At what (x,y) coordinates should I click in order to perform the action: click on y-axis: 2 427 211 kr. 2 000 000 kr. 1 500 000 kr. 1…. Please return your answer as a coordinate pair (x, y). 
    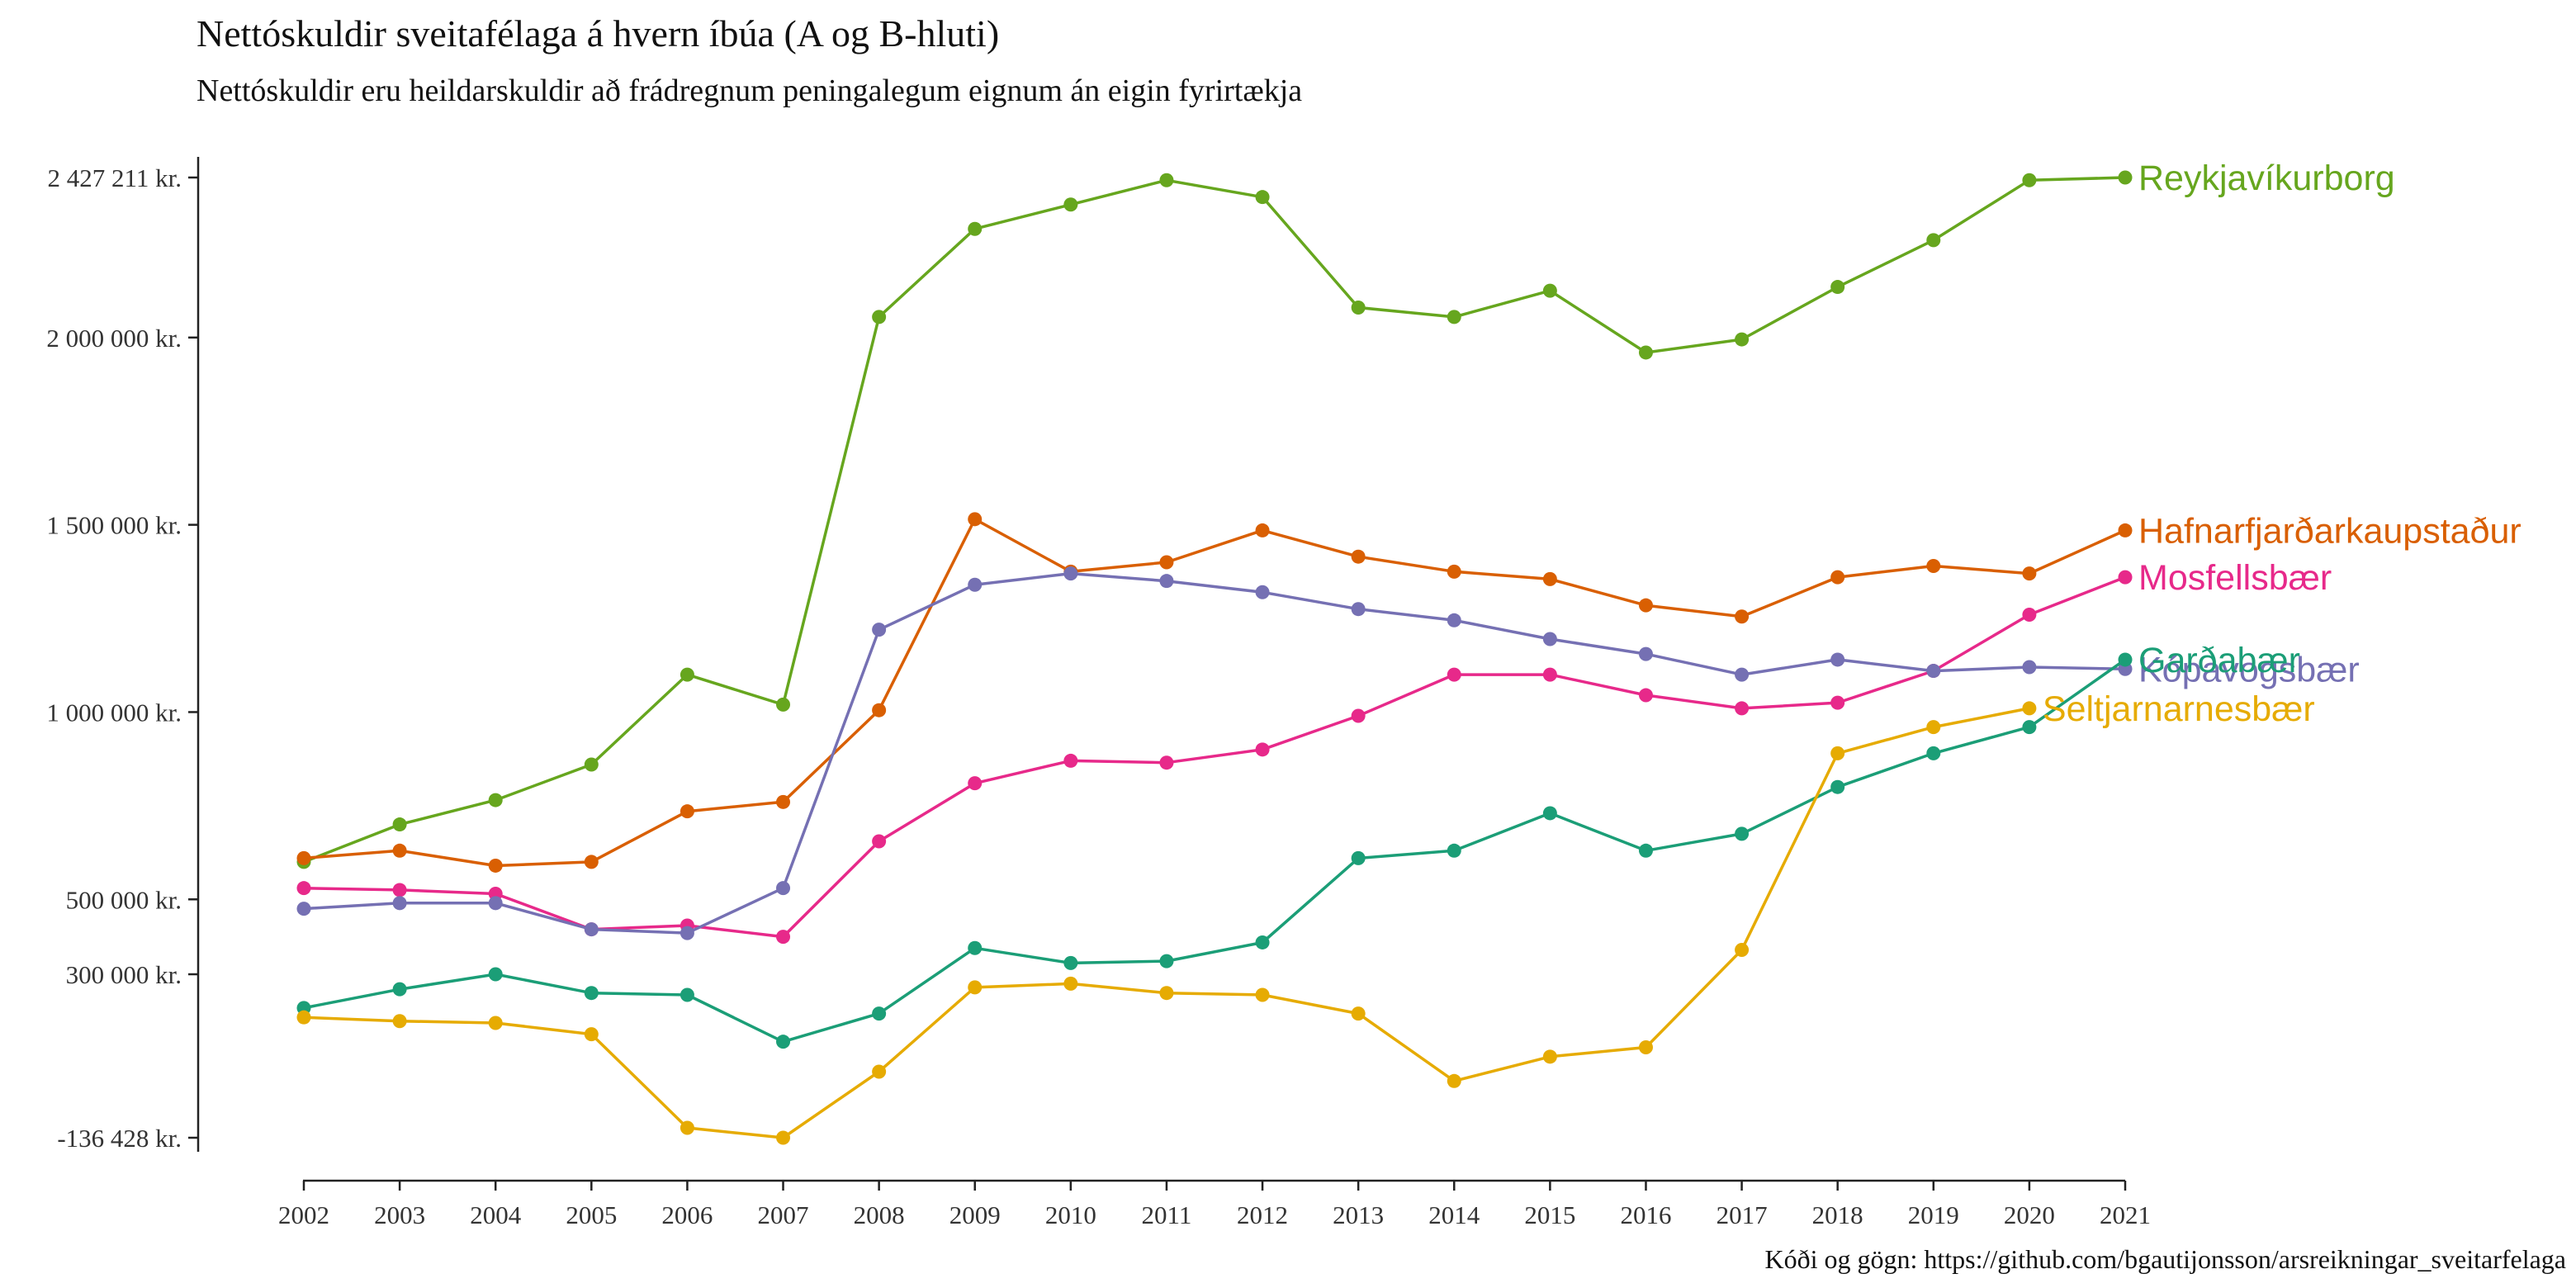
    Looking at the image, I should click on (123, 655).